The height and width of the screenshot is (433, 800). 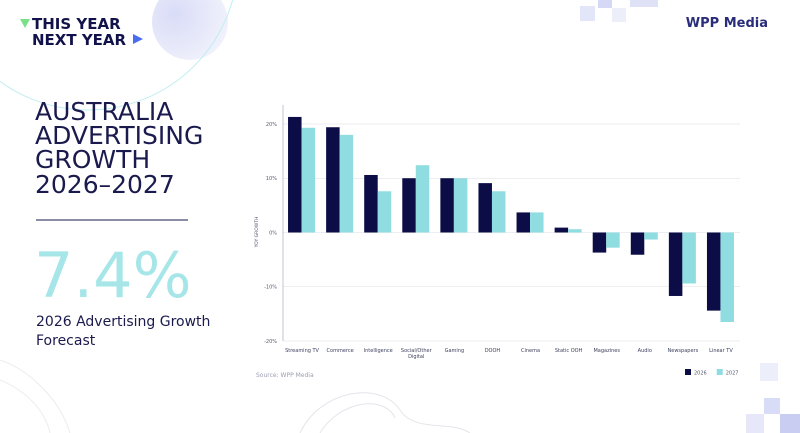 What do you see at coordinates (105, 184) in the screenshot?
I see `title-line: 2026–2027` at bounding box center [105, 184].